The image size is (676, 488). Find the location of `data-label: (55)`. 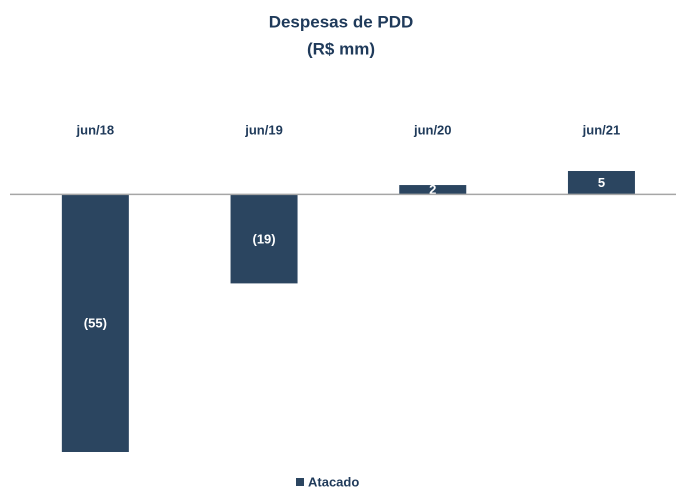

data-label: (55) is located at coordinates (95, 323).